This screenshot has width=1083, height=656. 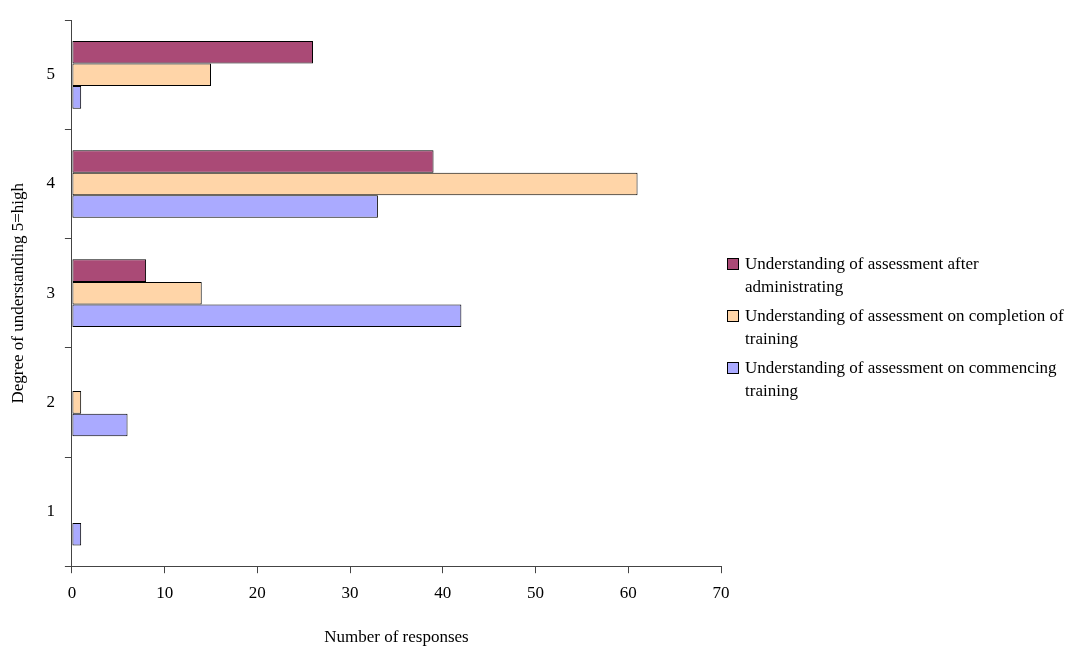 I want to click on y-tick-label: 1, so click(x=50, y=511).